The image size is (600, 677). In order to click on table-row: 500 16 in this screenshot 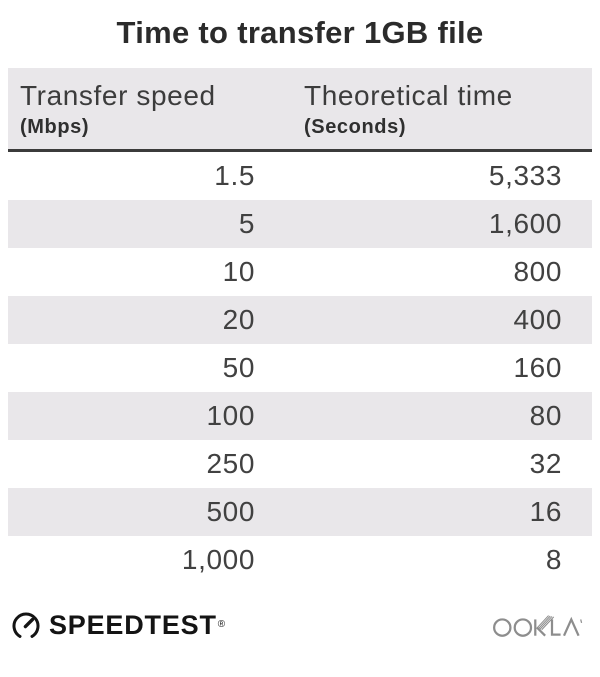, I will do `click(300, 512)`.